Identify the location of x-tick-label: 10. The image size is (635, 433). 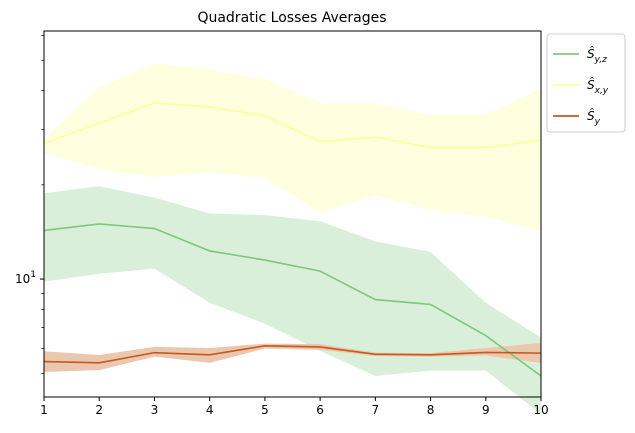
(540, 410).